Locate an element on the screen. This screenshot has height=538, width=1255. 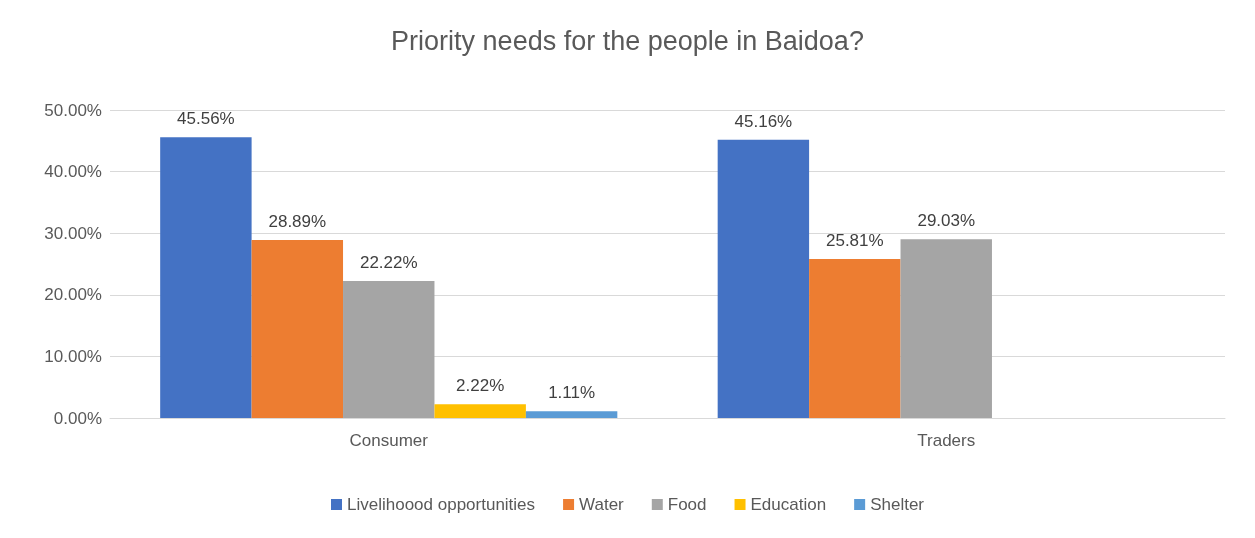
chart-title: Priority needs for the people in Baidoa? is located at coordinates (627, 40).